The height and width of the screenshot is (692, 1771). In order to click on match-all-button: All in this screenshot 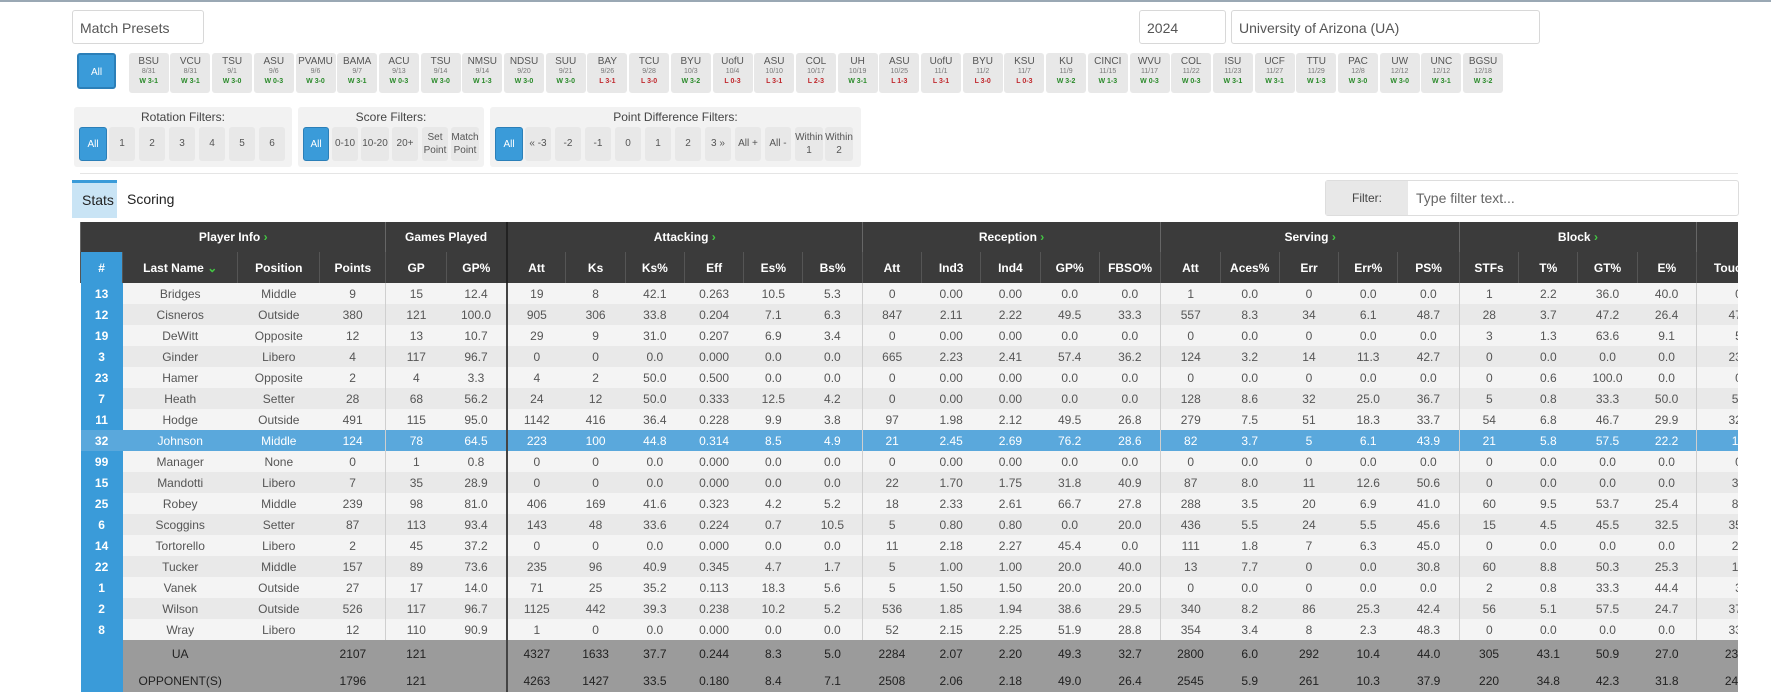, I will do `click(96, 71)`.